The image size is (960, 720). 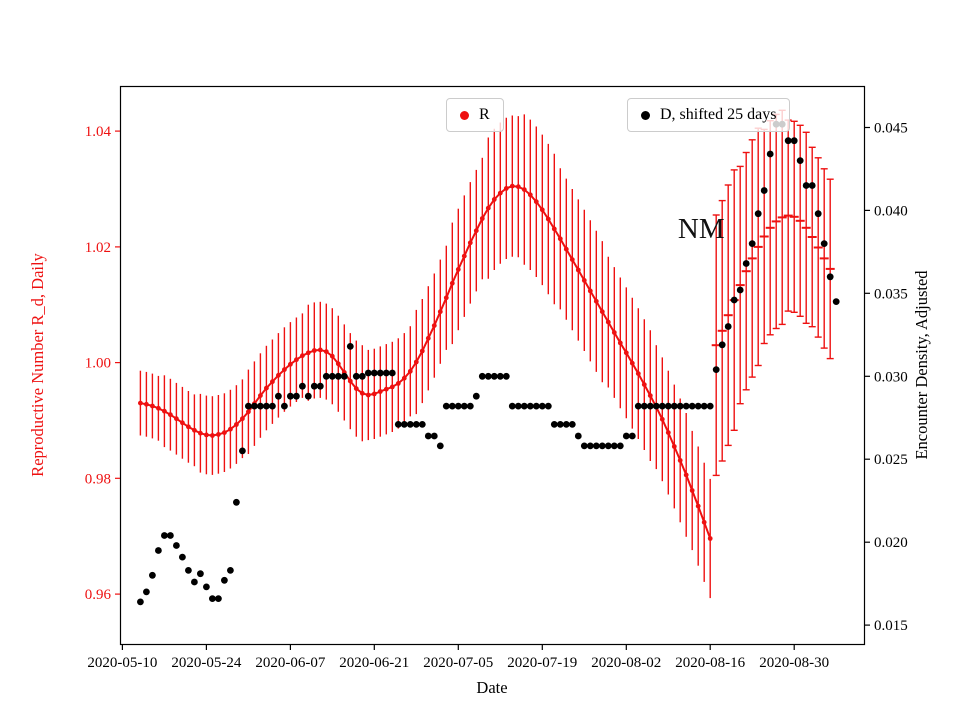 I want to click on svg-text: 0.96, so click(x=98, y=595).